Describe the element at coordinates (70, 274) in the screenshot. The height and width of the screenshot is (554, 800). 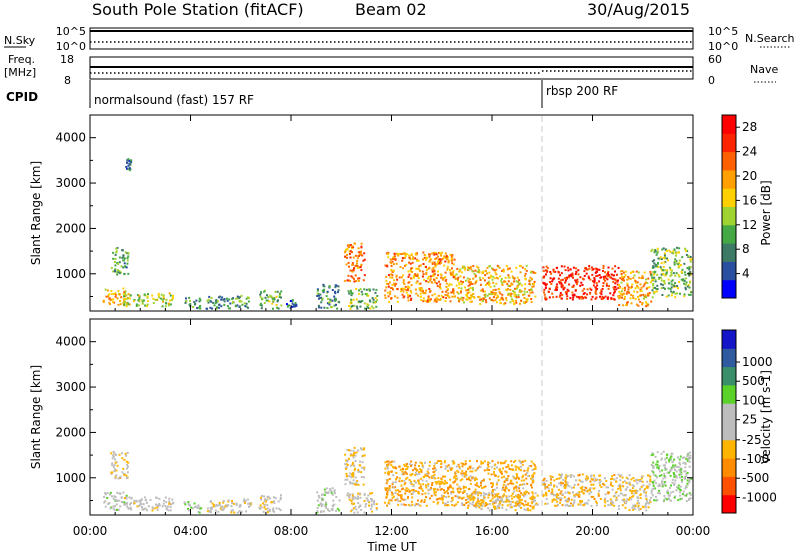
I see `y-tick-label: 1000` at that location.